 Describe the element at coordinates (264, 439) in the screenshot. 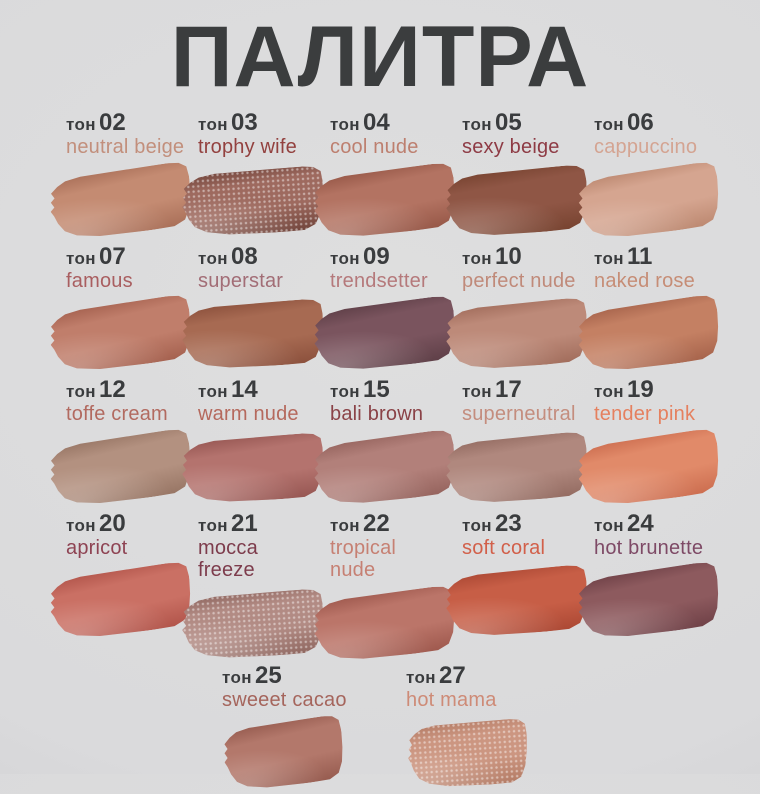

I see `shade-card: тон 14 warm nude` at that location.